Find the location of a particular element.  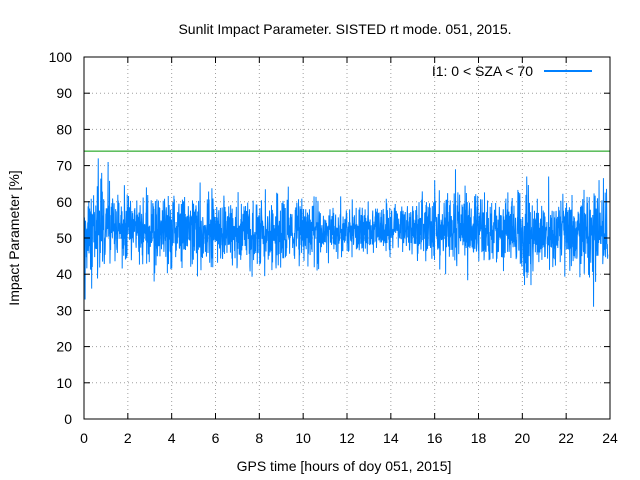

x-tick-label: 18 is located at coordinates (479, 438).